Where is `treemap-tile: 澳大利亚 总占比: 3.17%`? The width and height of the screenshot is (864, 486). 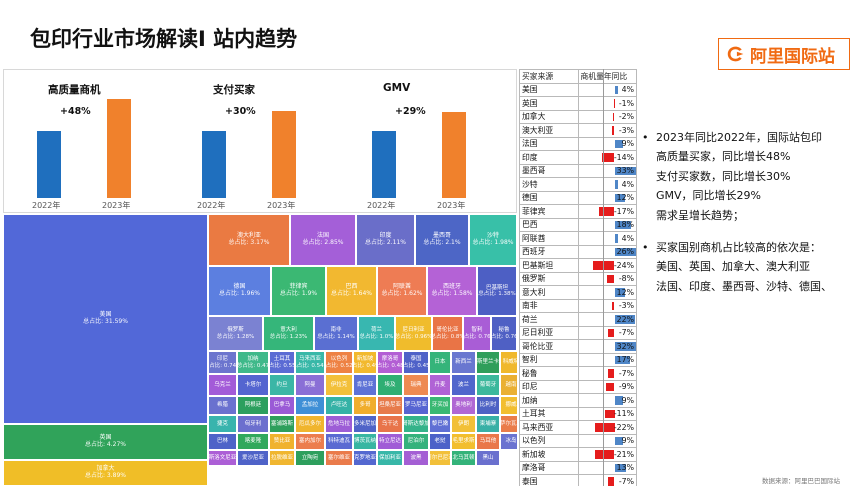 treemap-tile: 澳大利亚 总占比: 3.17% is located at coordinates (249, 240).